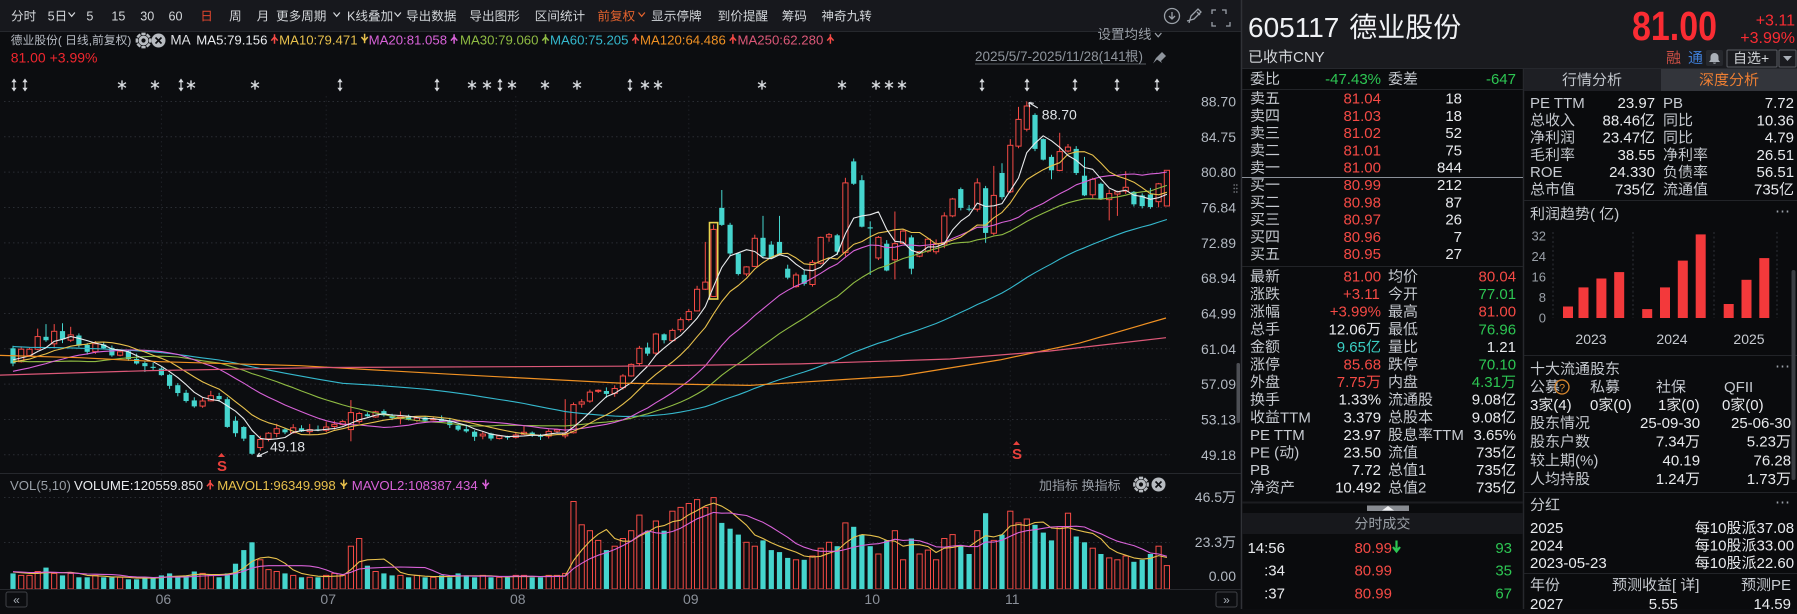 The image size is (1797, 614). What do you see at coordinates (589, 39) in the screenshot?
I see `svg-text: MA60:75.205` at bounding box center [589, 39].